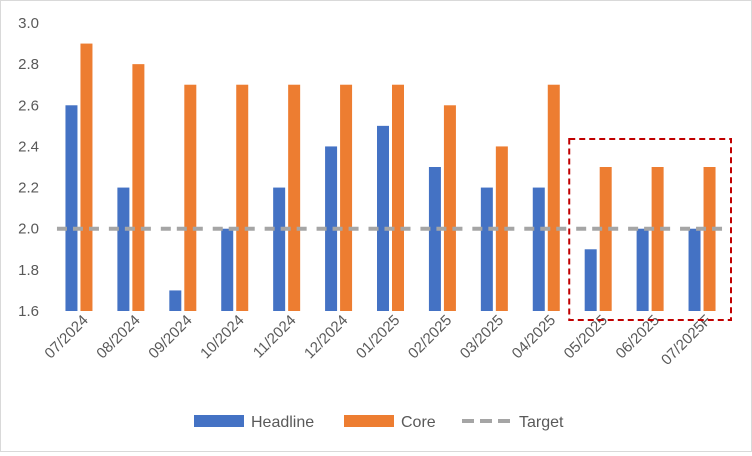 The image size is (752, 456). I want to click on core-legend-label: Core, so click(418, 422).